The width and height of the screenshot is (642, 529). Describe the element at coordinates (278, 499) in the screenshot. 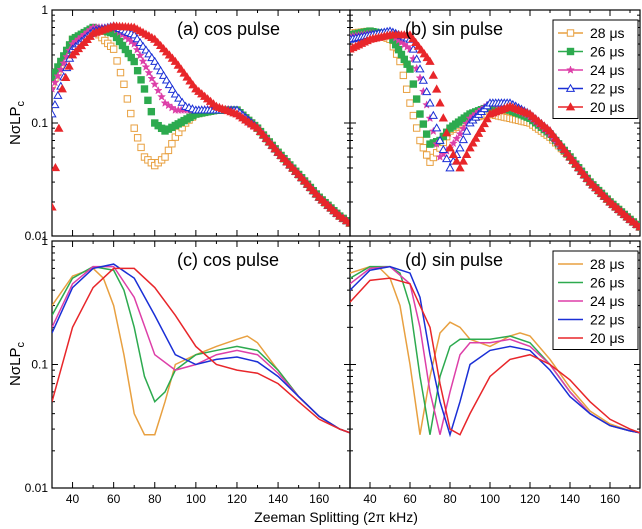

I see `x-tick-label: 140` at that location.